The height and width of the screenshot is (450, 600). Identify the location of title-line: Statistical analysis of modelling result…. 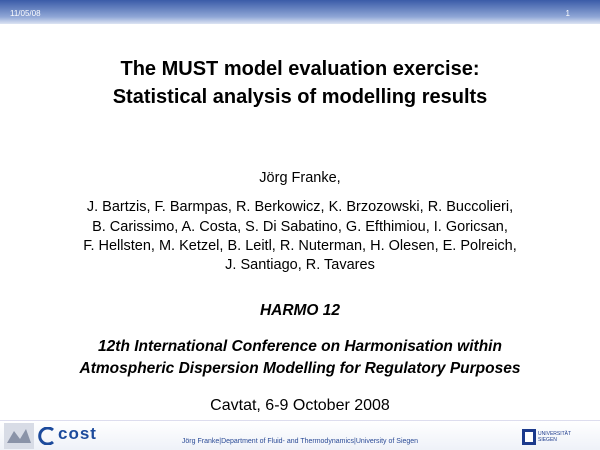
(300, 97).